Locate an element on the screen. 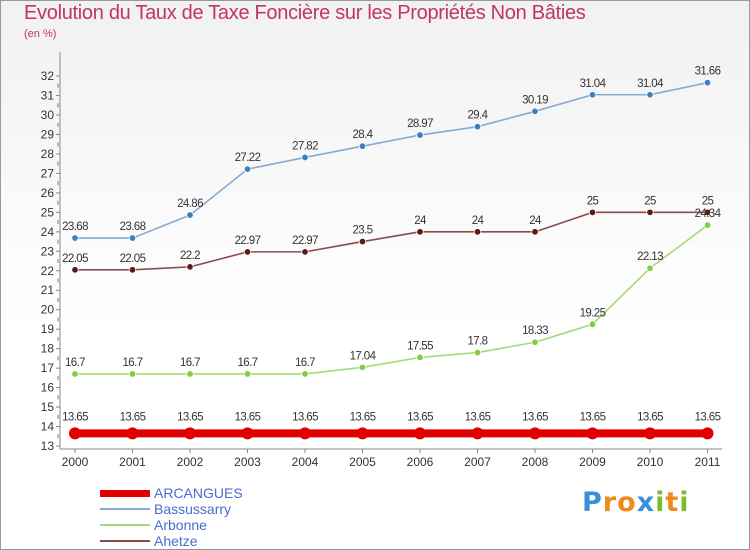  y-tick-label: 31 is located at coordinates (48, 96).